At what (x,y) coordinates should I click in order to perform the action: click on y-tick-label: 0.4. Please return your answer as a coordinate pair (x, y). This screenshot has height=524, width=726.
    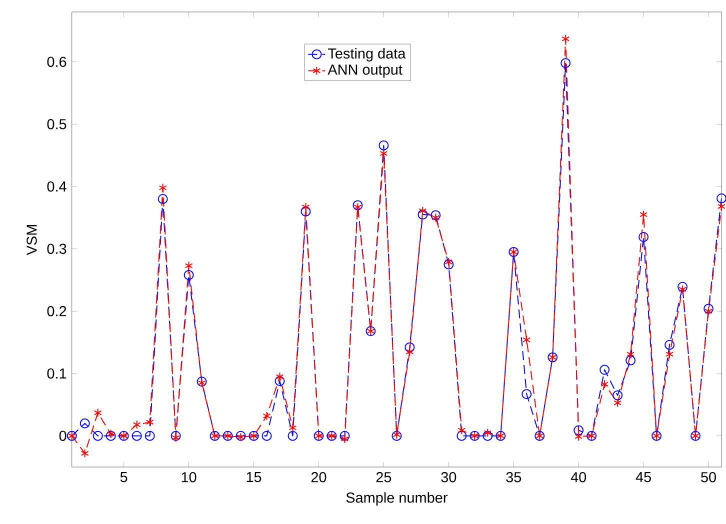
    Looking at the image, I should click on (56, 186).